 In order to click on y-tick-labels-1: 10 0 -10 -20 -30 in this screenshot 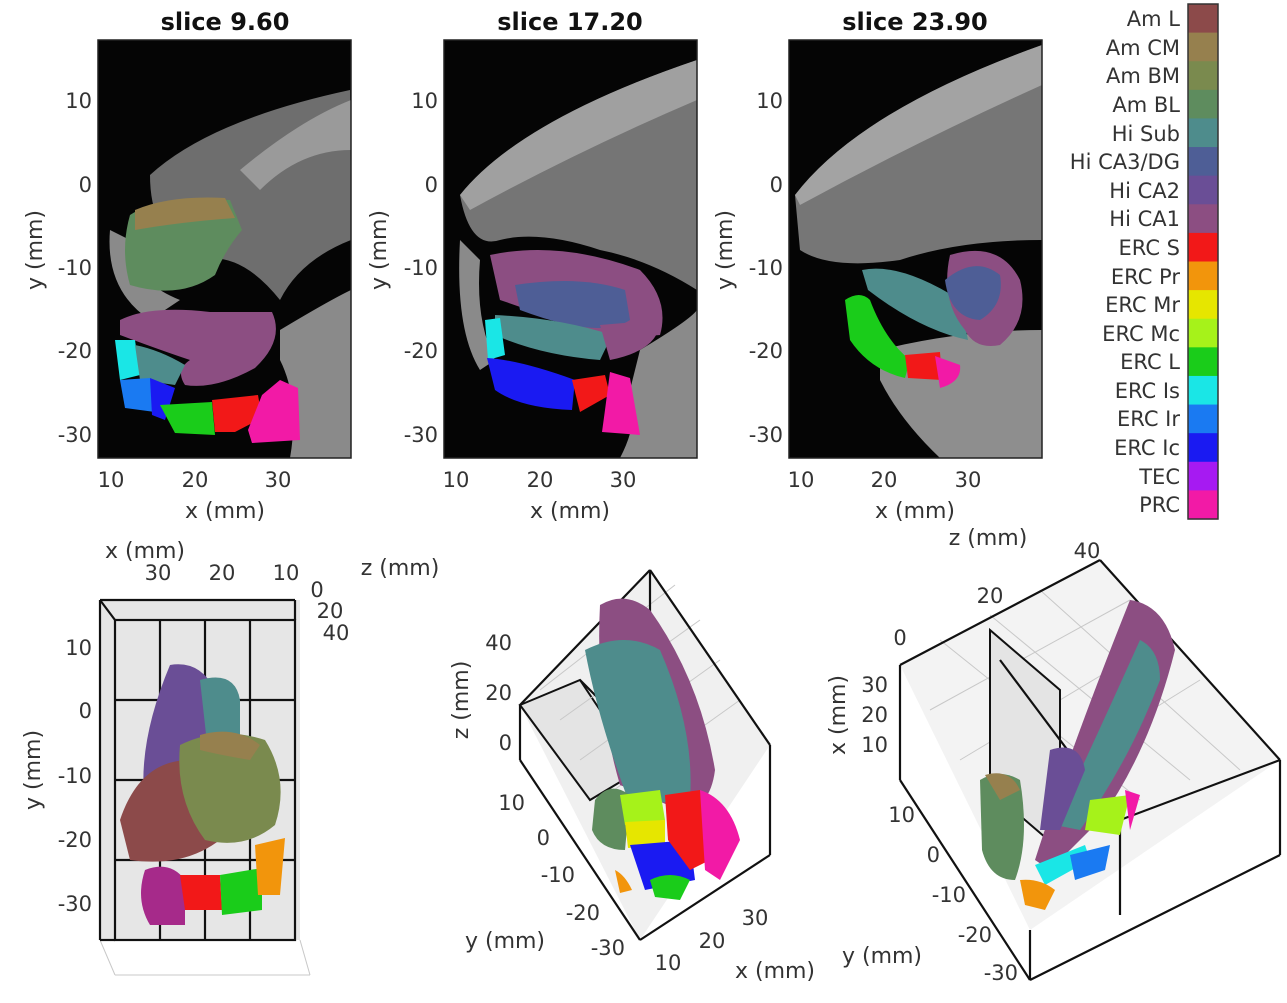, I will do `click(75, 268)`.